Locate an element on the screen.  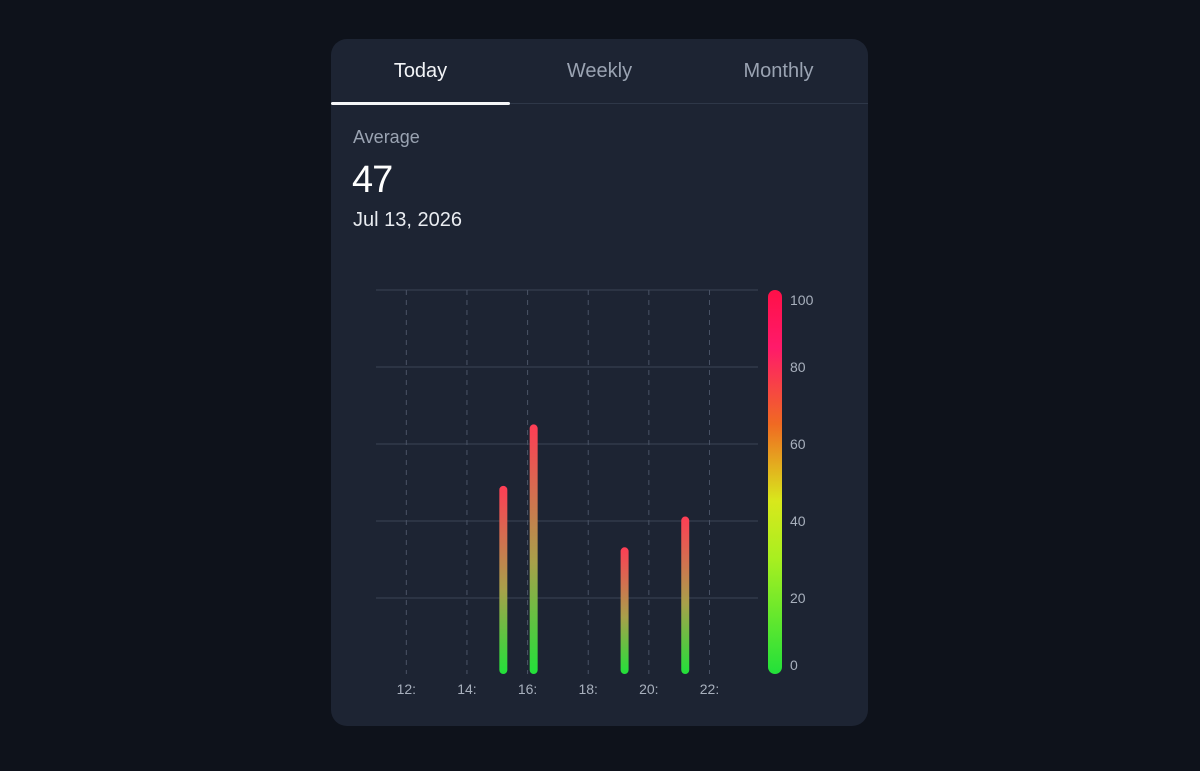
tab-monthly: Monthly is located at coordinates (778, 71).